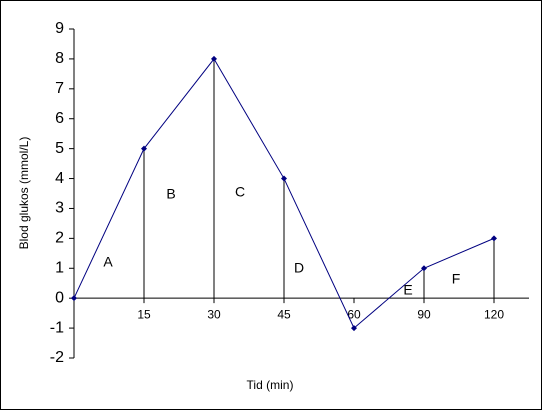 This screenshot has width=543, height=411. Describe the element at coordinates (57, 327) in the screenshot. I see `y-tick-label: -1` at that location.